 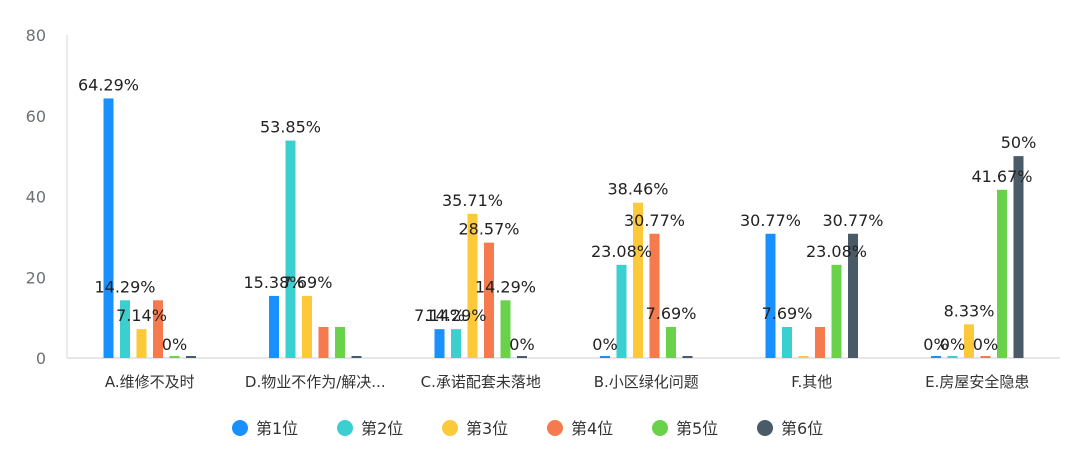 I want to click on legend-label: 第2位, so click(x=382, y=428).